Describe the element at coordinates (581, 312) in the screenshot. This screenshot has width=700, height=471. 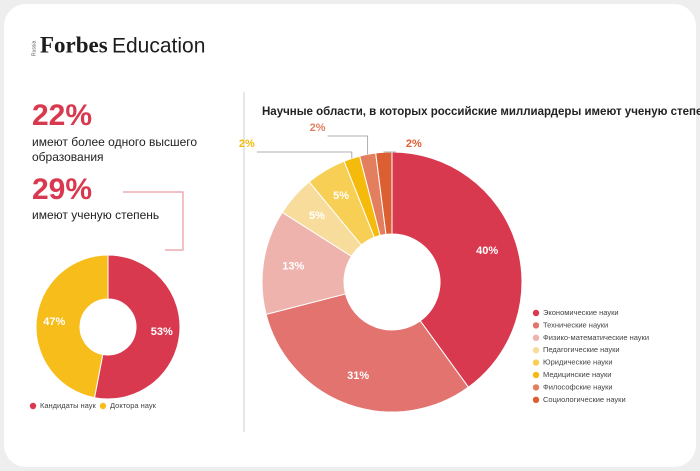
I see `legend-label: Экономические науки` at that location.